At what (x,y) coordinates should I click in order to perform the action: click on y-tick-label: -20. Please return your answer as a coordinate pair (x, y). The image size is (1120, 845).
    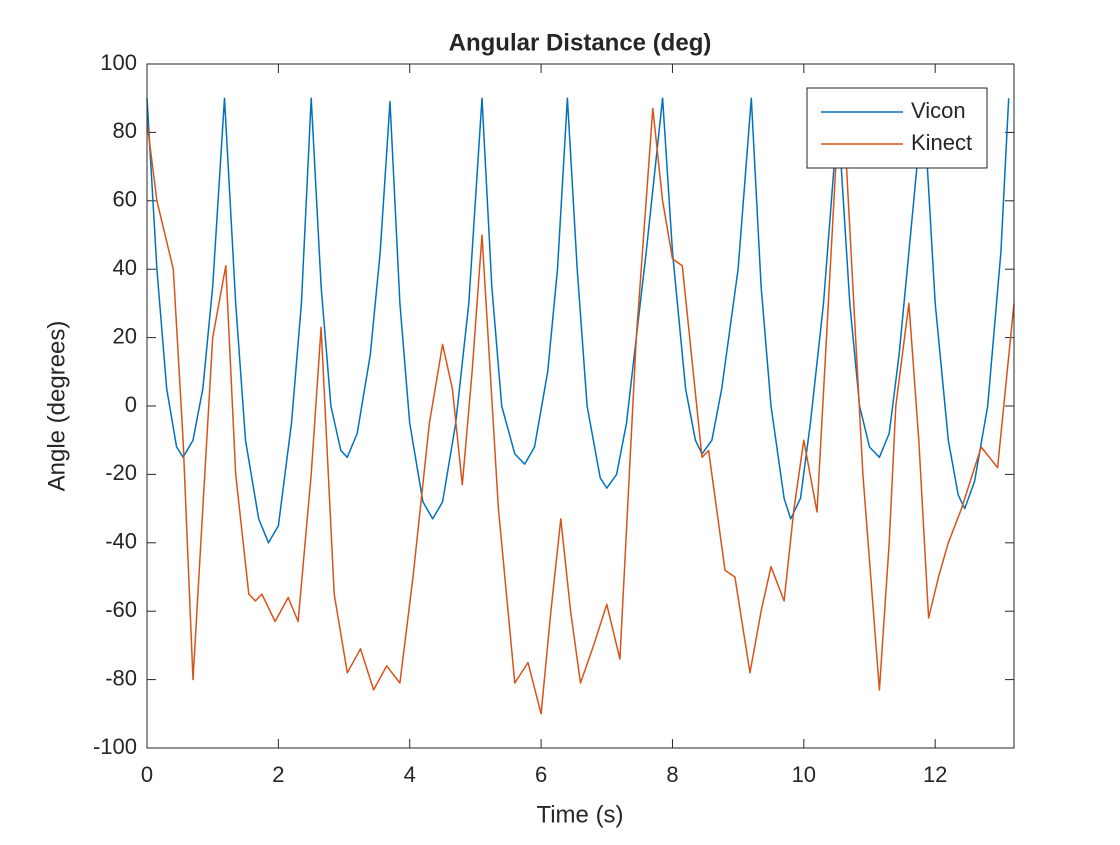
    Looking at the image, I should click on (121, 472).